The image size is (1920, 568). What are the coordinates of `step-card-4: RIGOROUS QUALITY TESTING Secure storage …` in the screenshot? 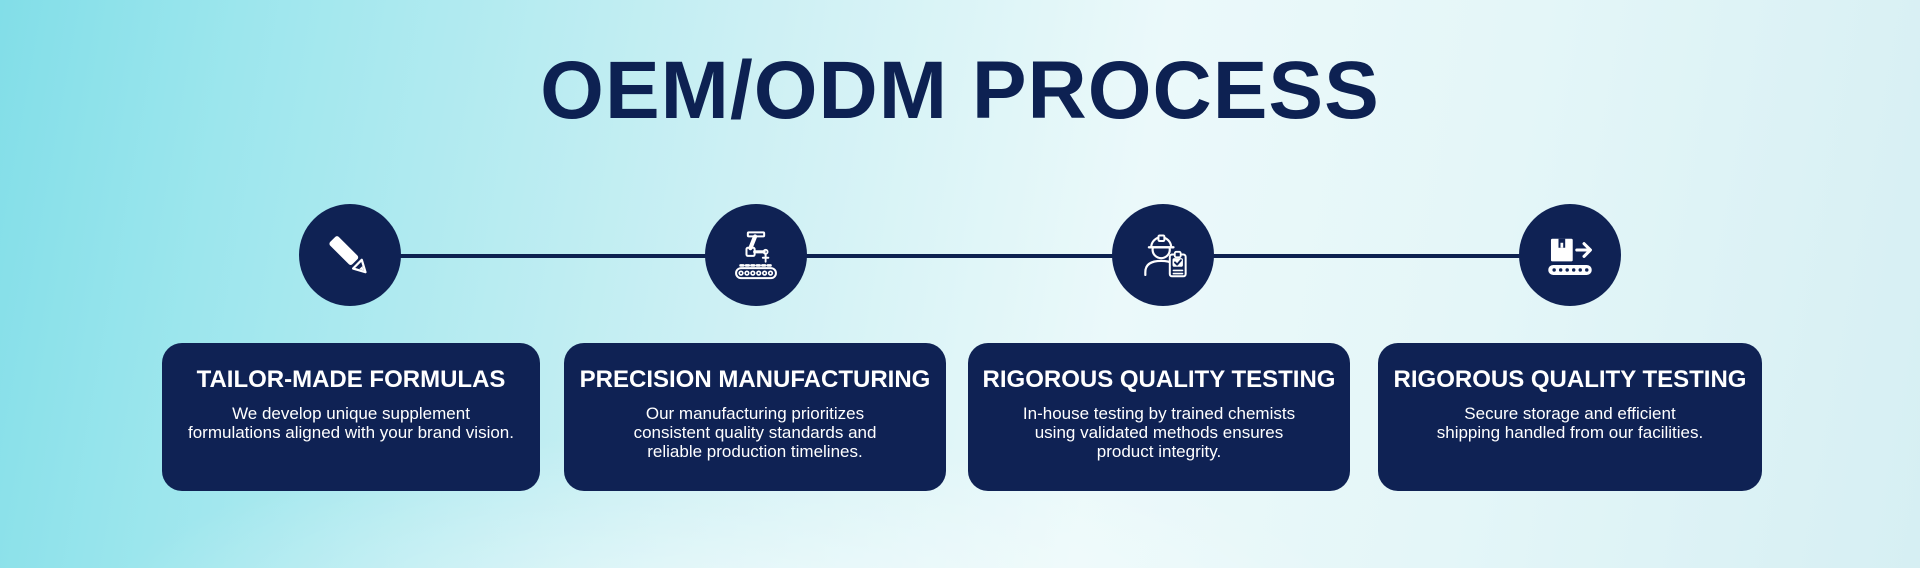 It's located at (1570, 417).